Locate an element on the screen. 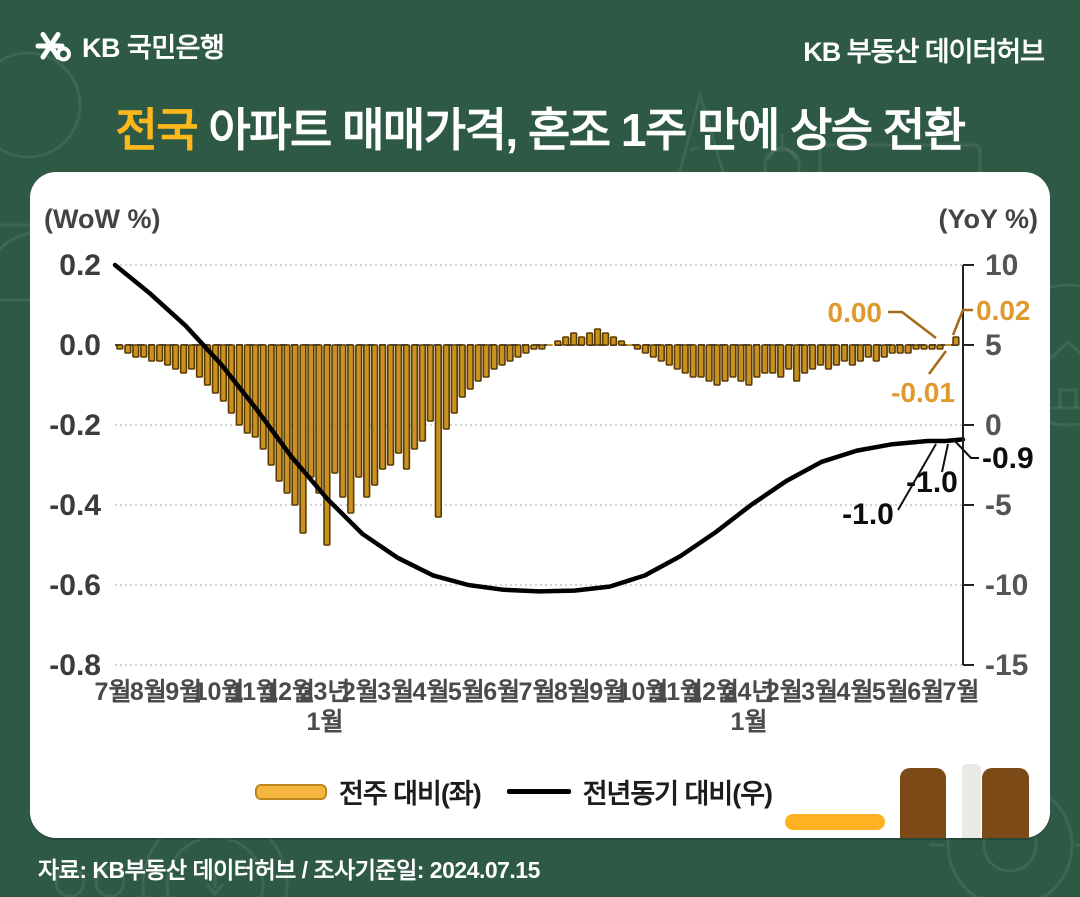 This screenshot has height=897, width=1080. month-label: 9월 is located at coordinates (607, 692).